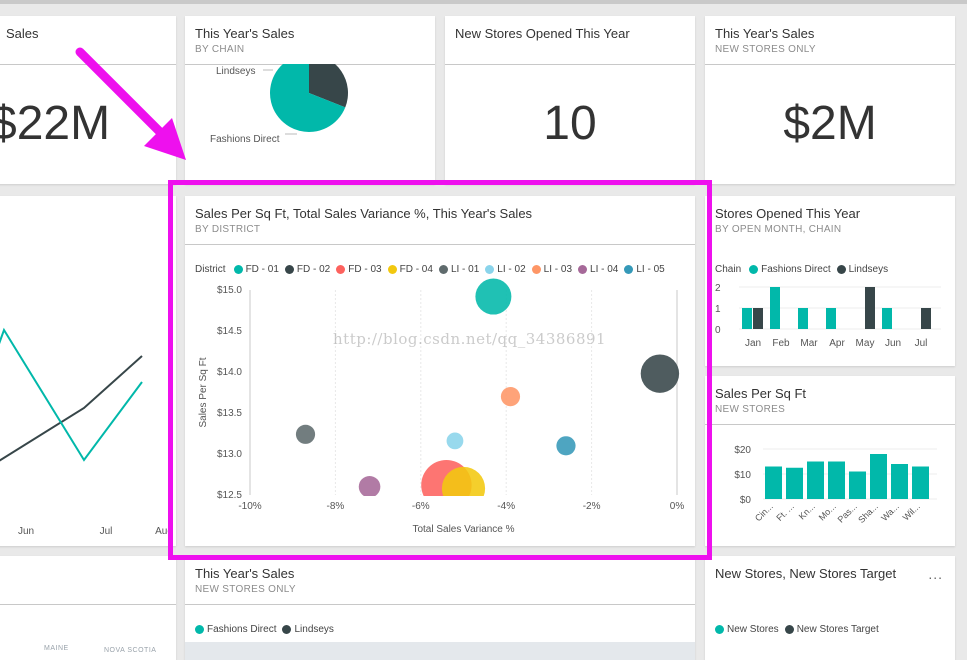 This screenshot has height=660, width=967. Describe the element at coordinates (506, 506) in the screenshot. I see `x-tick-label: -4%` at that location.